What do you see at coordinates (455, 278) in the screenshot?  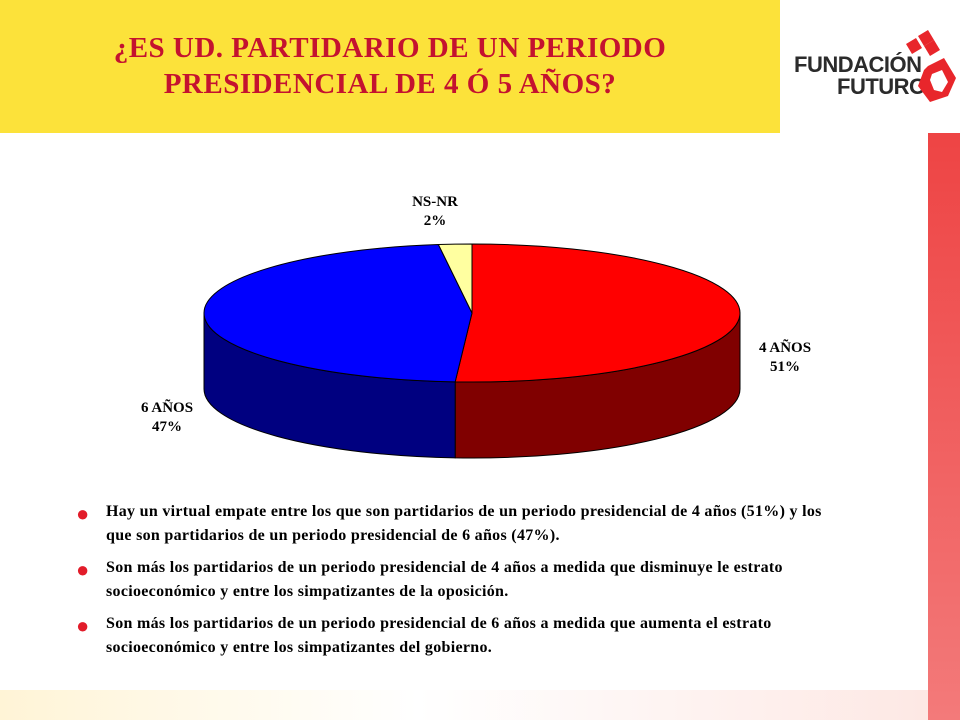 I see `pie-slice-ns-nr` at bounding box center [455, 278].